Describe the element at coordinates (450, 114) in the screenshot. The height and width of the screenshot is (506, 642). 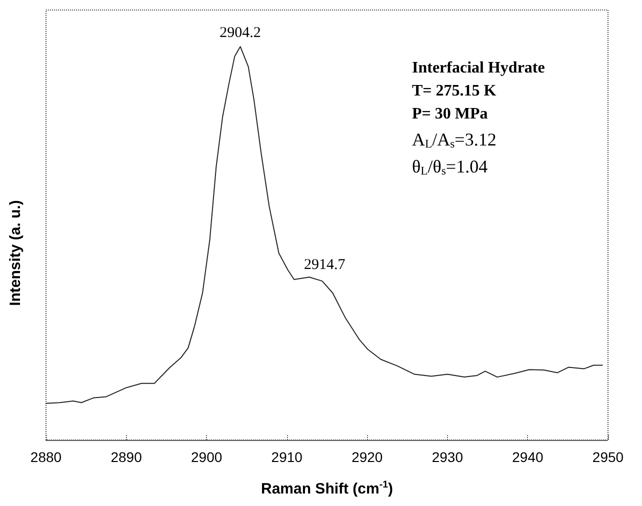
I see `annotation: P= 30 MPa` at that location.